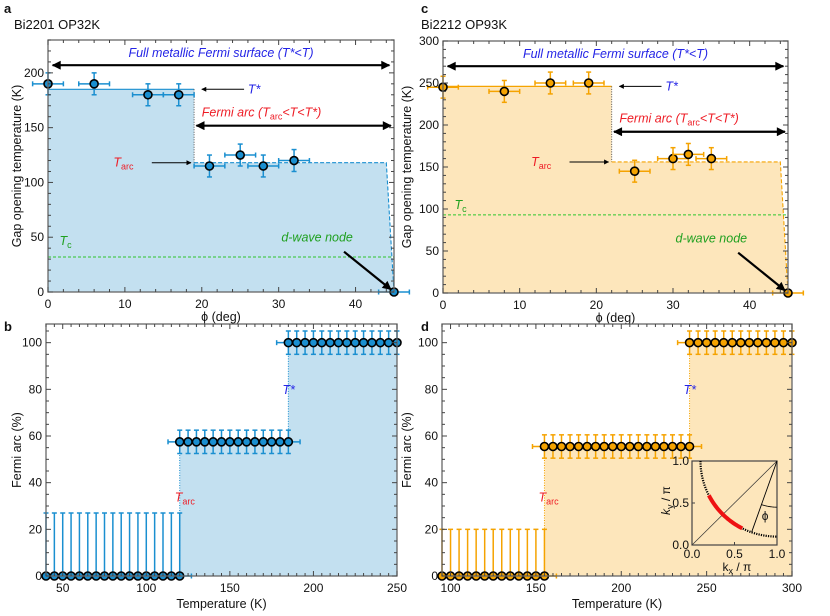  Describe the element at coordinates (63, 588) in the screenshot. I see `x-tick-label: 50` at that location.